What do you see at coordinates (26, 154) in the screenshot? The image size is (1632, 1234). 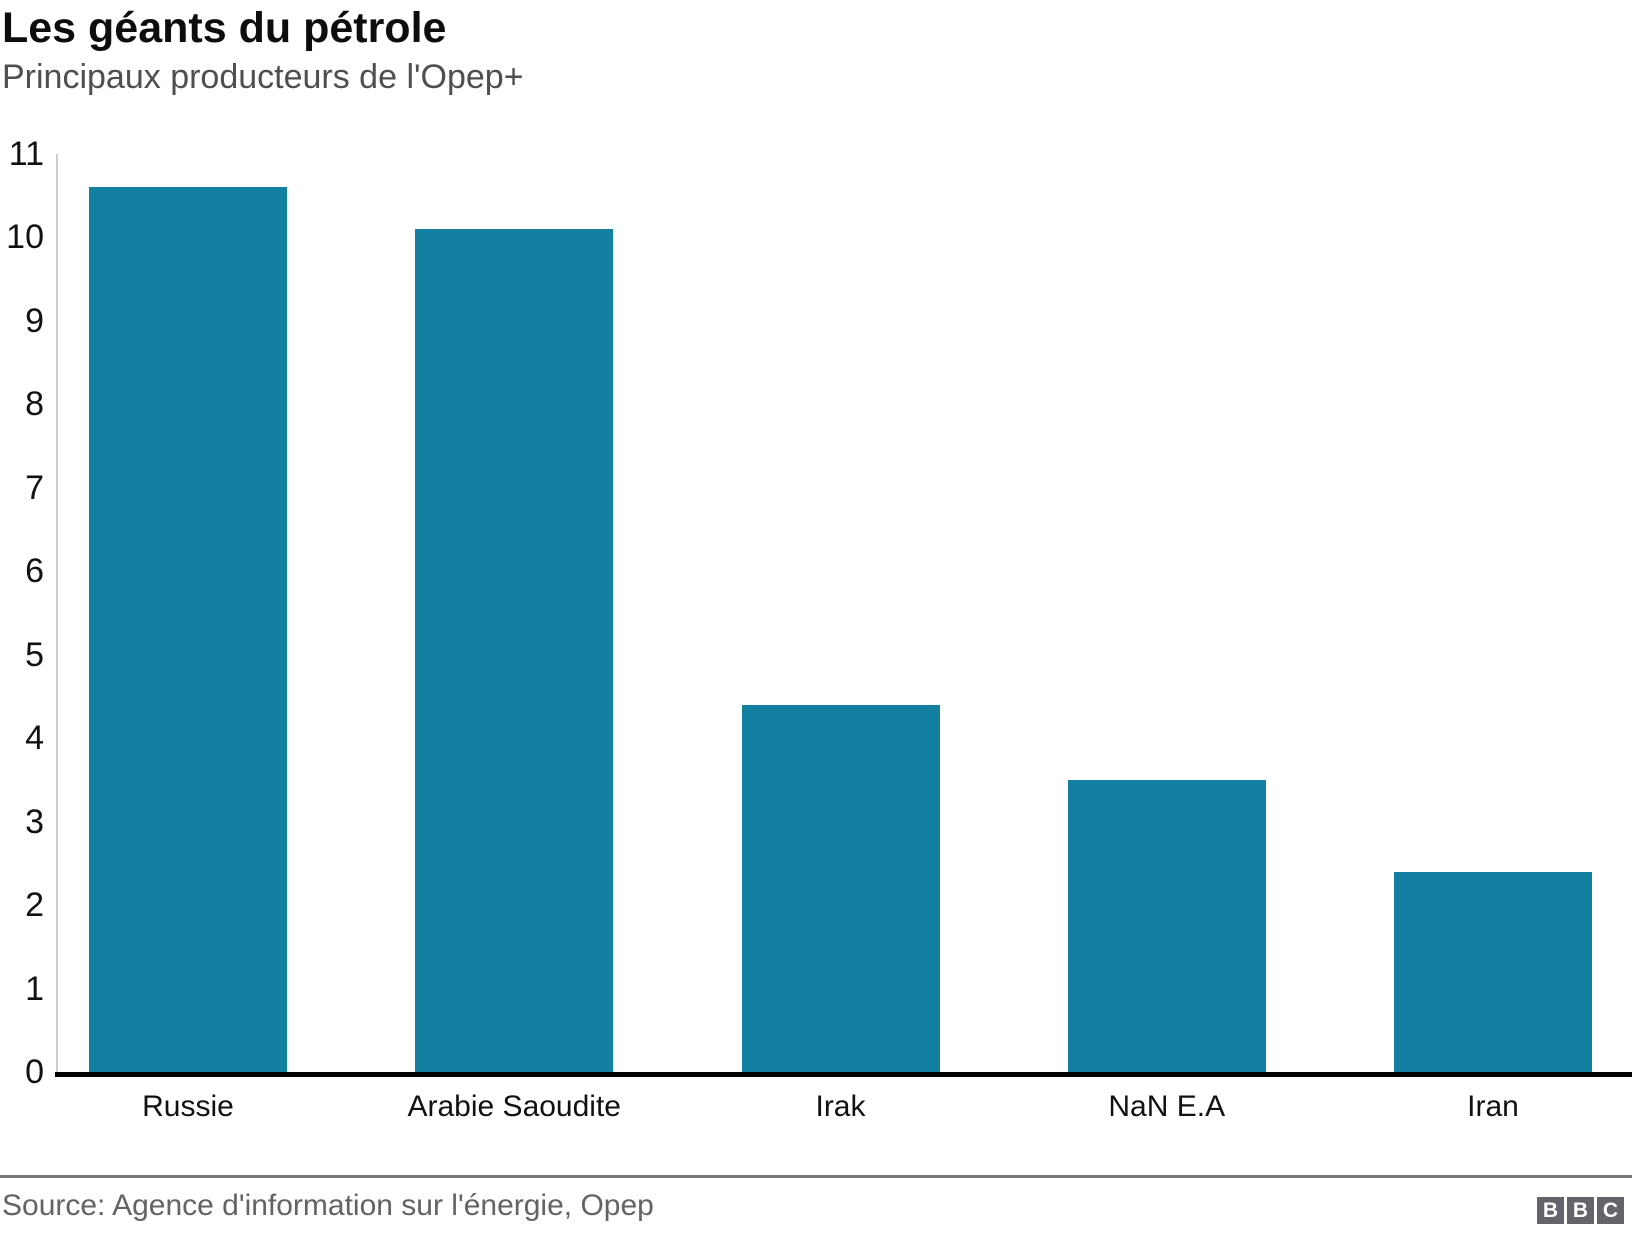 I see `y-axis-tick-label-11: 11` at bounding box center [26, 154].